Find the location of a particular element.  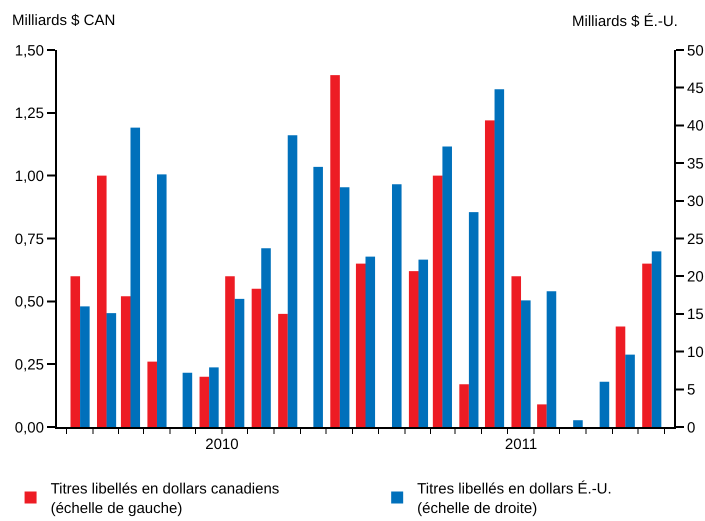

y-tick-label: 1,00 is located at coordinates (29, 176).